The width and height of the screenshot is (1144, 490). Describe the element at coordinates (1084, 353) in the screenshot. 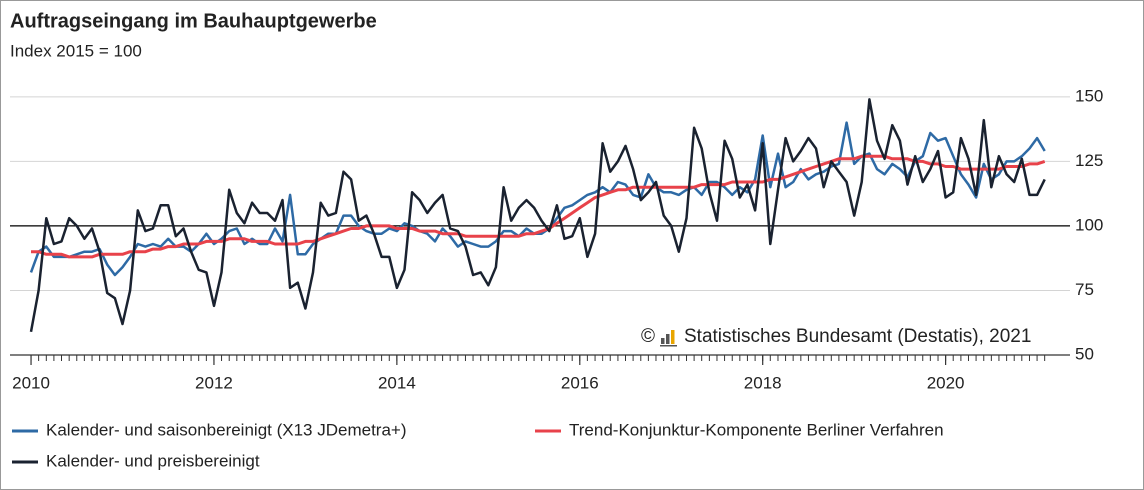

I see `y-tick-label: 50` at that location.